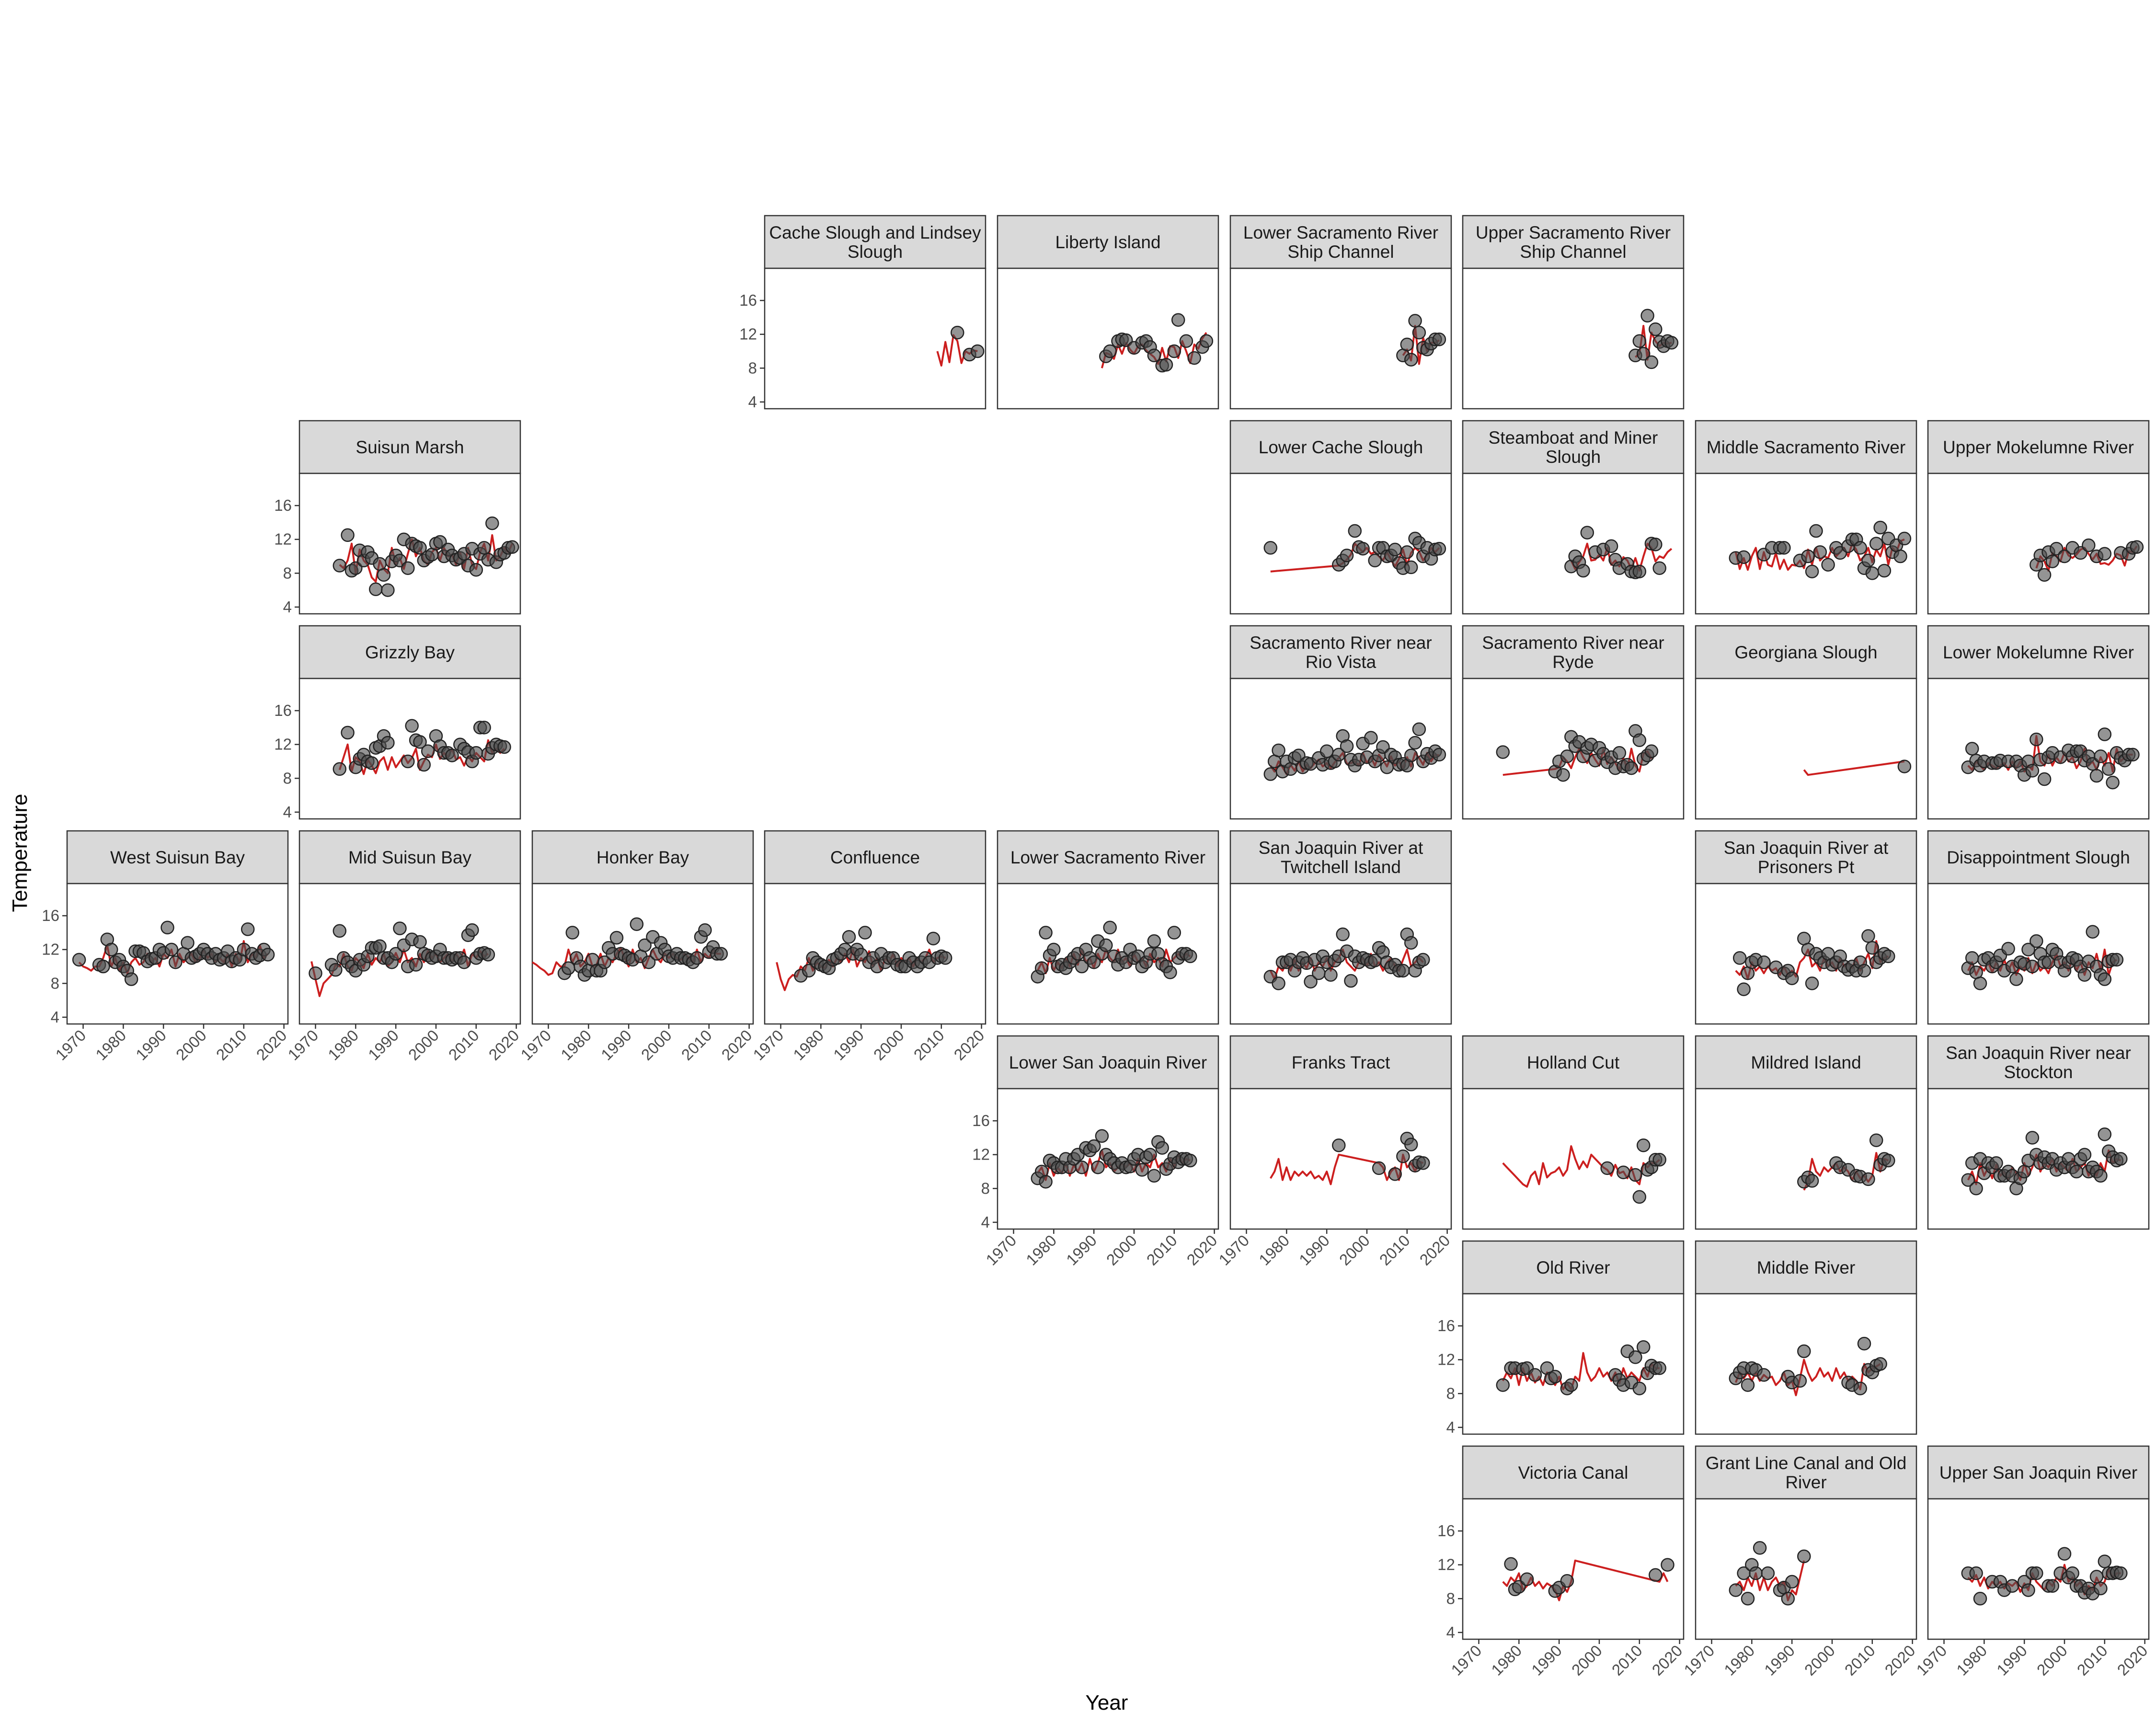 The width and height of the screenshot is (2156, 1725). What do you see at coordinates (1573, 1062) in the screenshot?
I see `facet-title: Holland Cut` at bounding box center [1573, 1062].